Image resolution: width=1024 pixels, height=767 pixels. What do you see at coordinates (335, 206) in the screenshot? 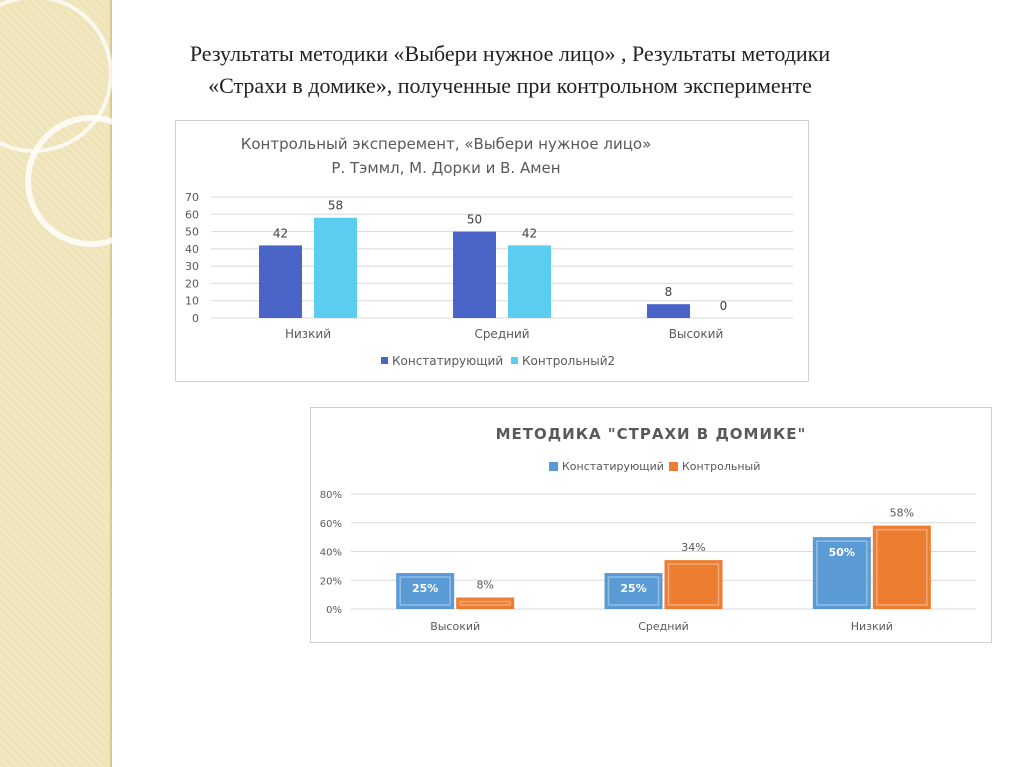
I see `chart-1-data-label: 58` at bounding box center [335, 206].